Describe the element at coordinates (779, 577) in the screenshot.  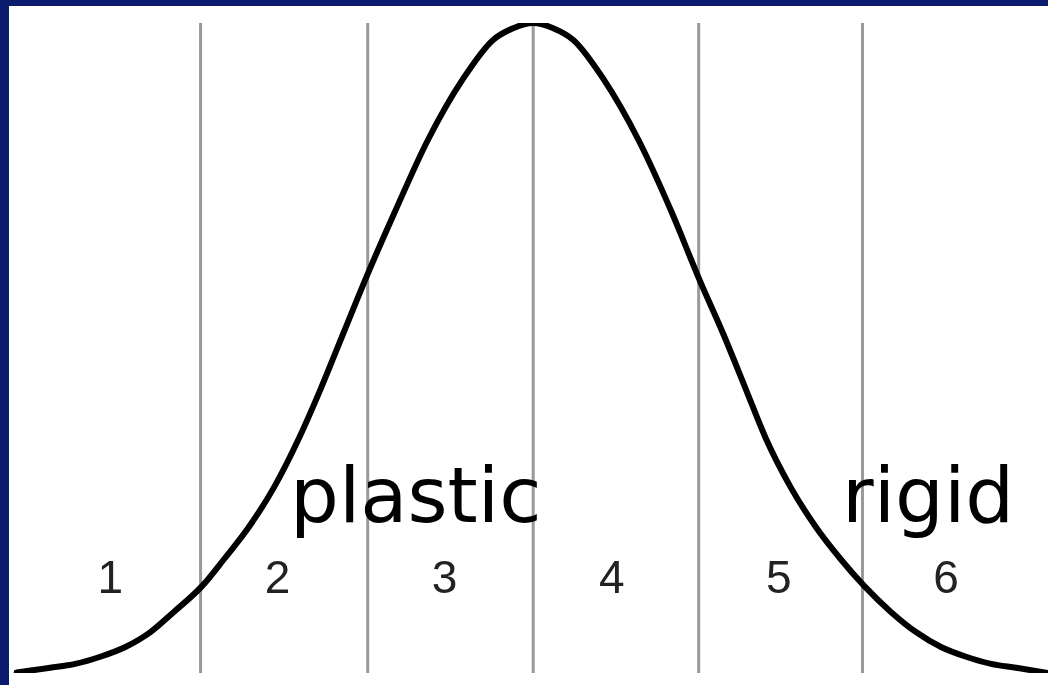
I see `x-tick-label: 5` at that location.